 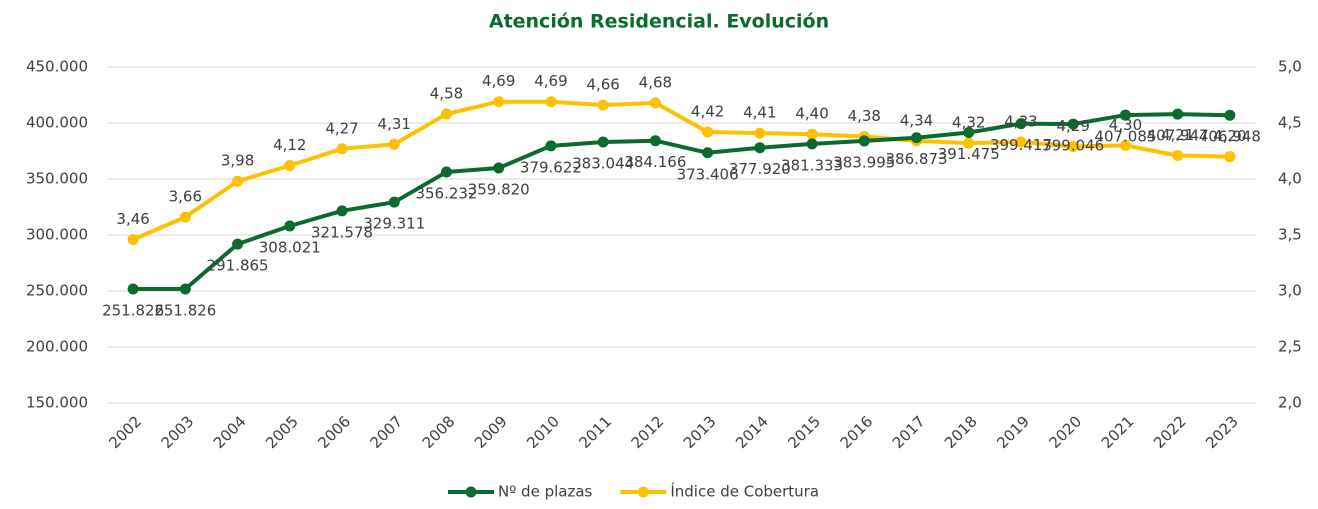 What do you see at coordinates (238, 266) in the screenshot?
I see `data-label: 291.865` at bounding box center [238, 266].